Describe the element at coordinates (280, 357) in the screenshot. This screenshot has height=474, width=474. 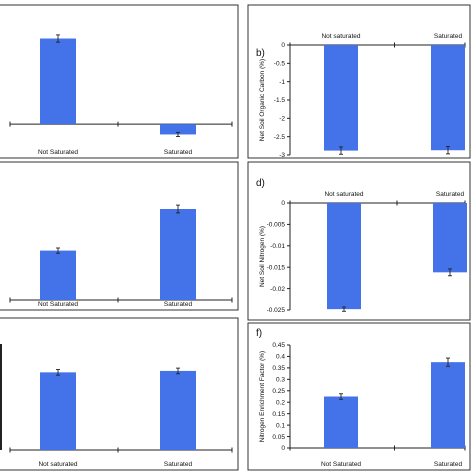
I see `y-tick-label: 0.4` at that location.